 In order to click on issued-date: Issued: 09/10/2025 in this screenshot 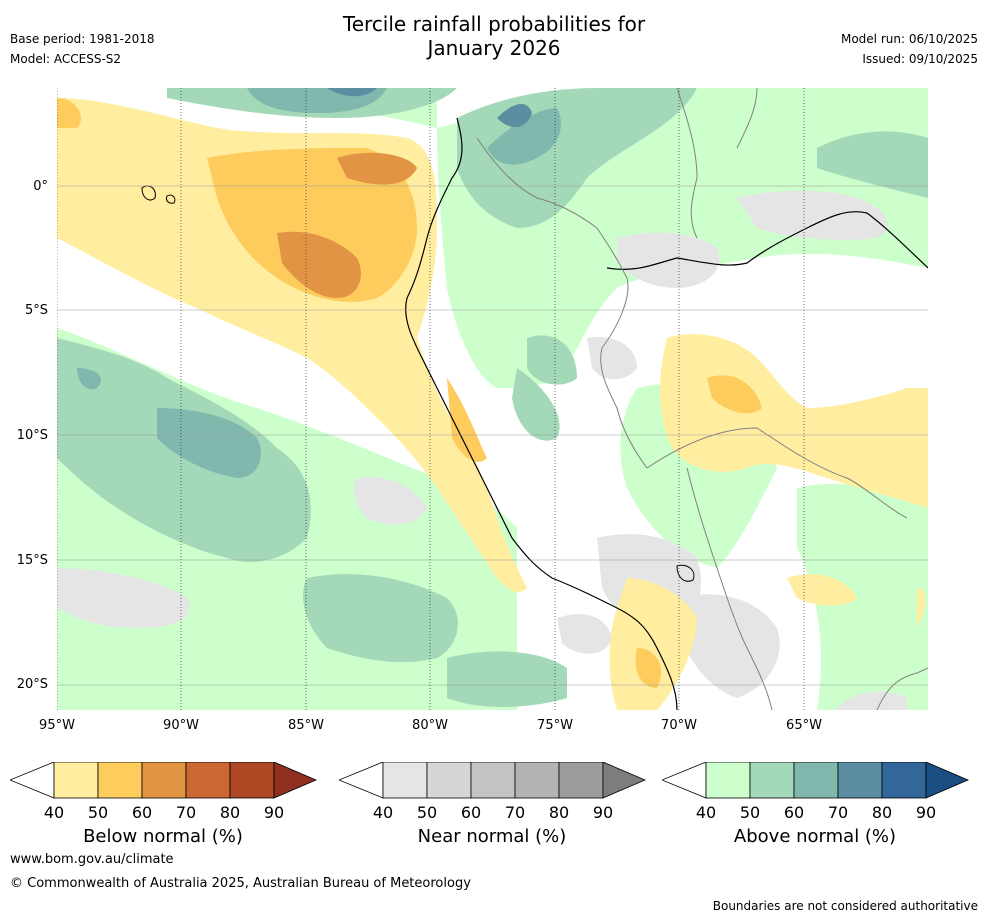, I will do `click(920, 59)`.